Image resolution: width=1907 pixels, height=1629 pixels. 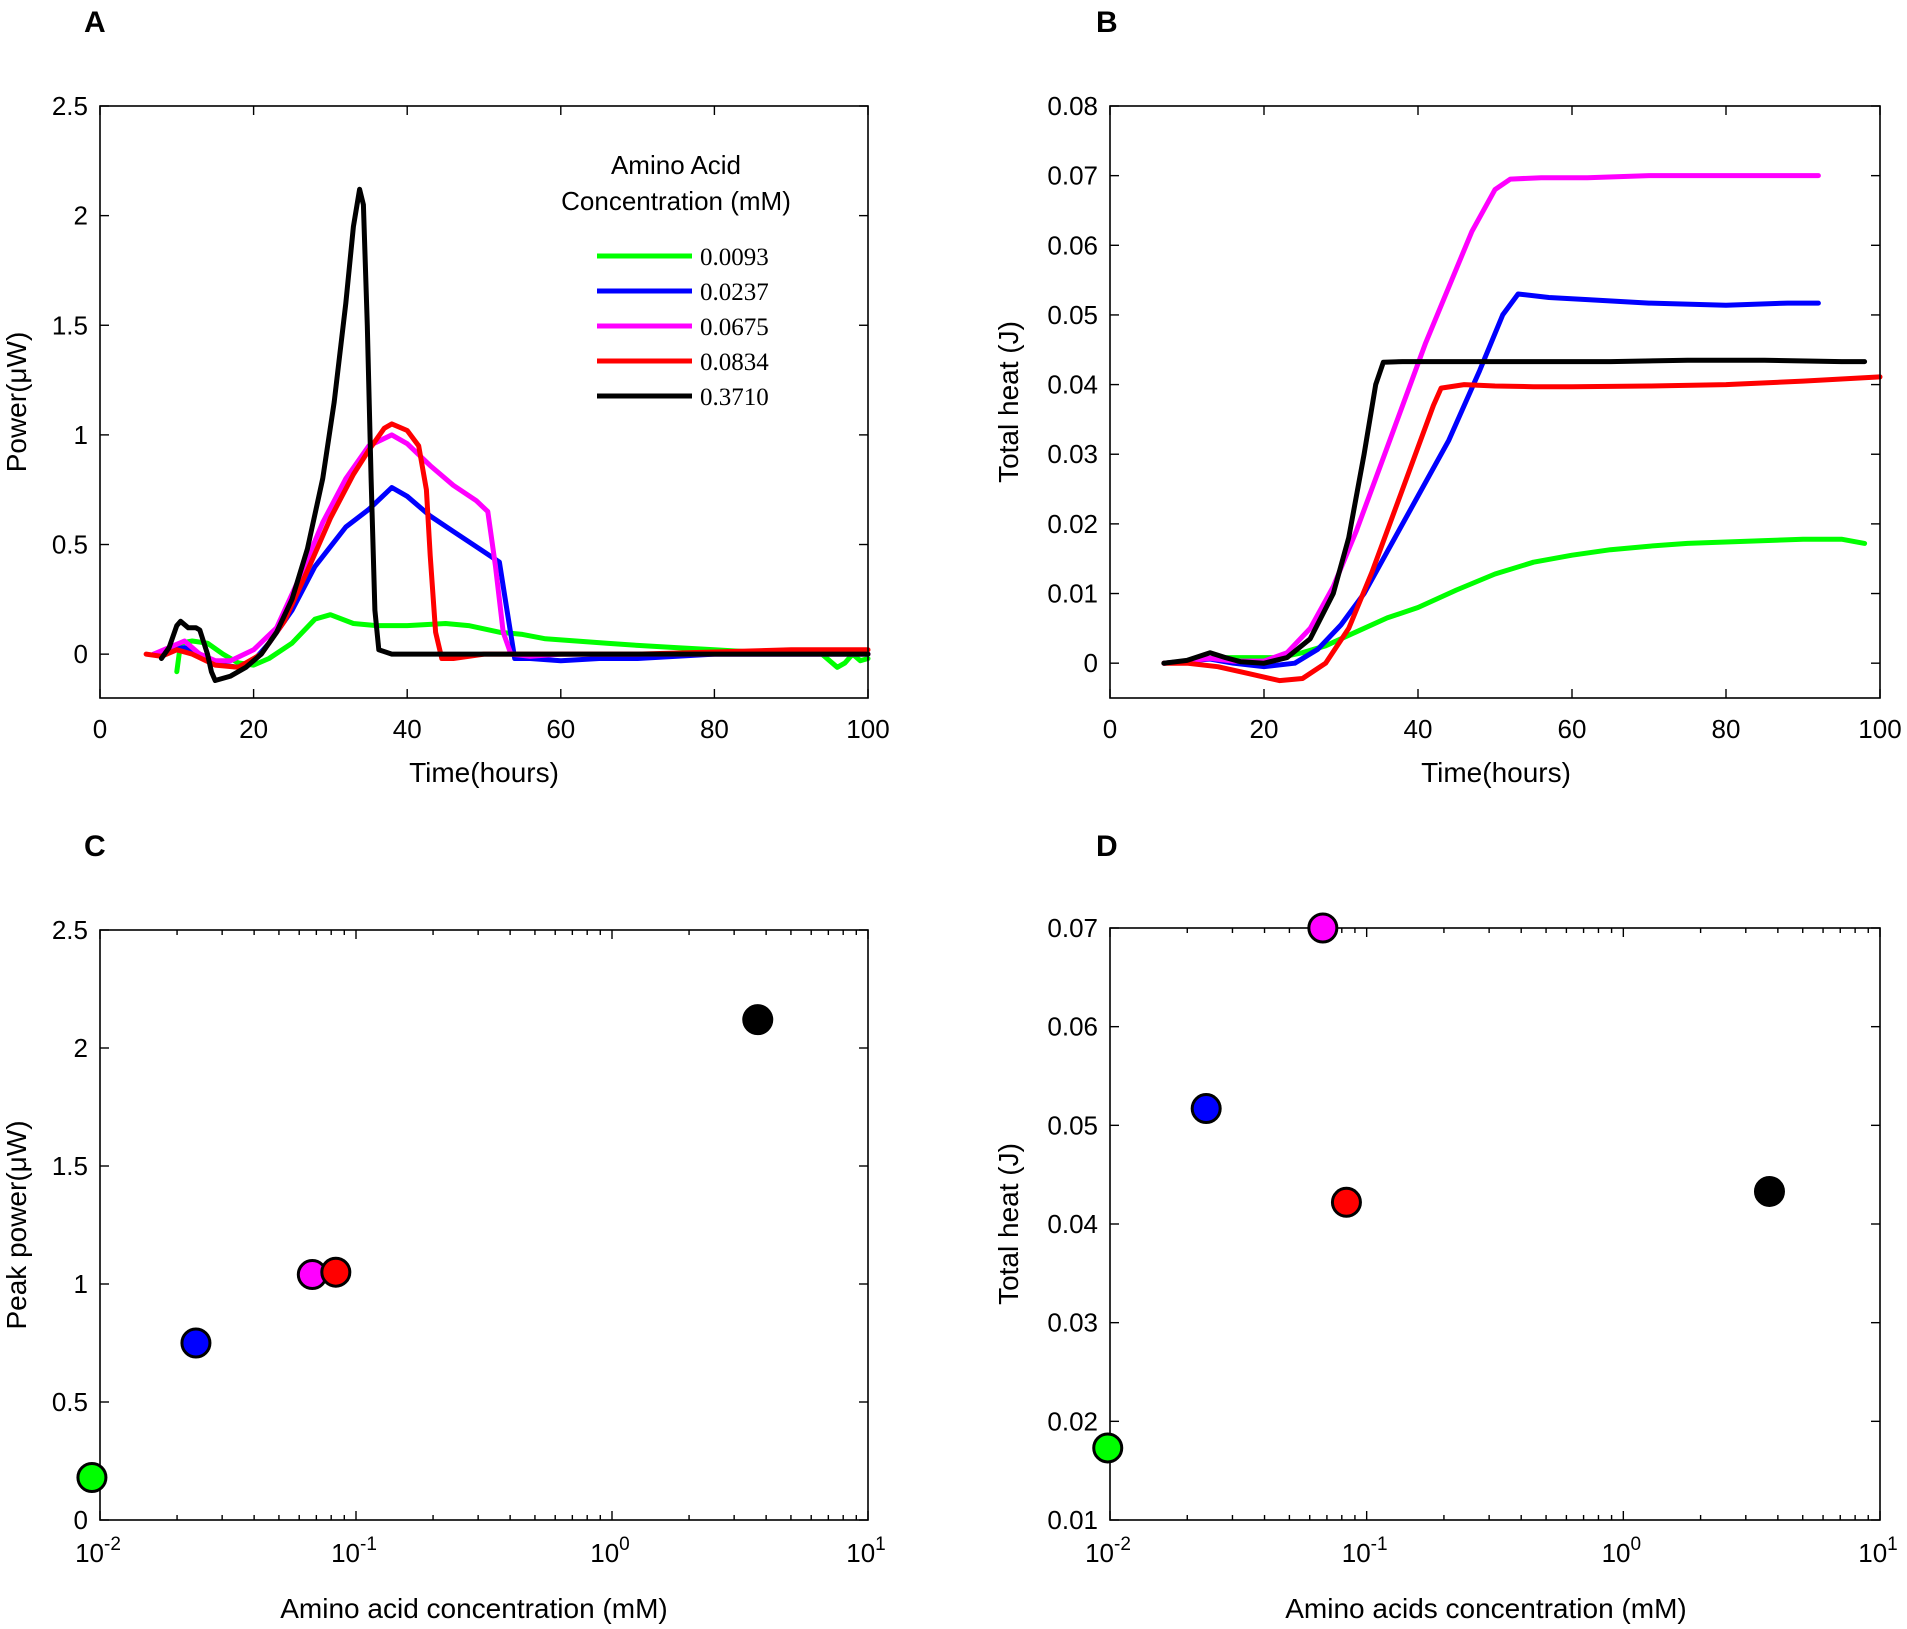 I want to click on panel-a-ylabel: Power(μW), so click(x=16, y=402).